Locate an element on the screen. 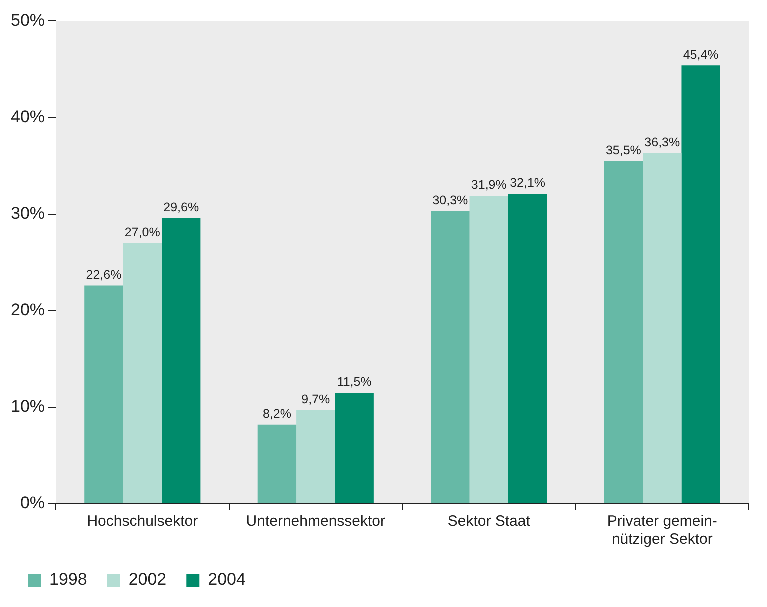 Image resolution: width=767 pixels, height=607 pixels. data-label: 30,3% is located at coordinates (450, 201).